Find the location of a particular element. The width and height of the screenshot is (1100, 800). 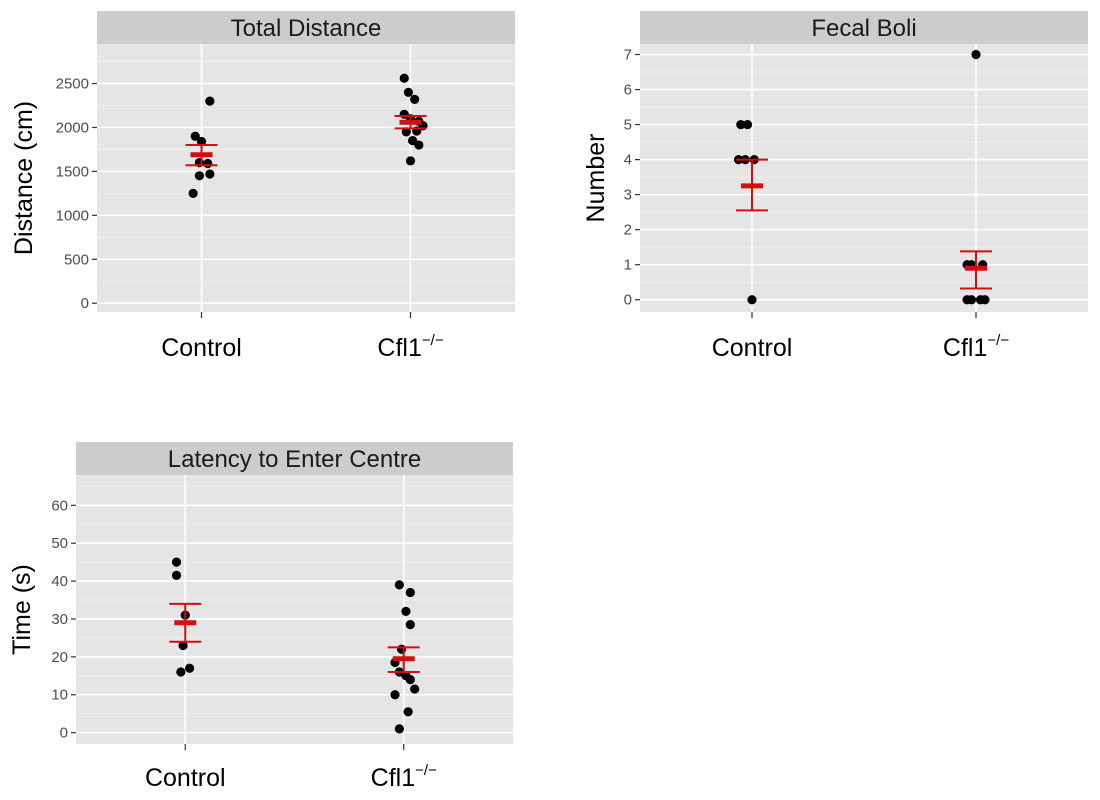

y-tick-label: 1000 is located at coordinates (72, 215).